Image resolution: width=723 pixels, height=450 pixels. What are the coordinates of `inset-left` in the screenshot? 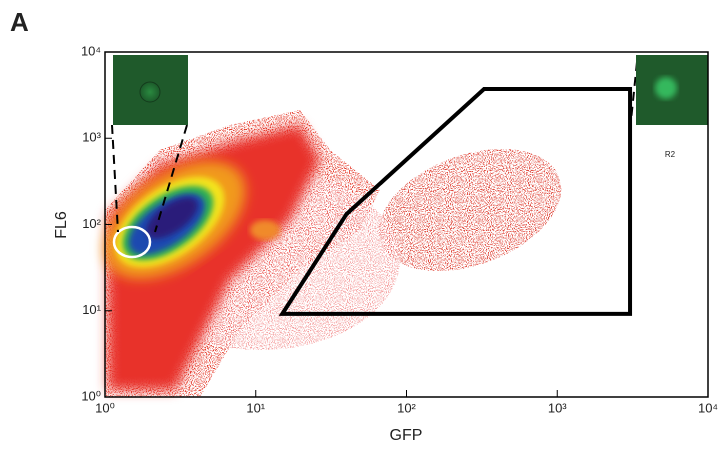 It's located at (149, 144).